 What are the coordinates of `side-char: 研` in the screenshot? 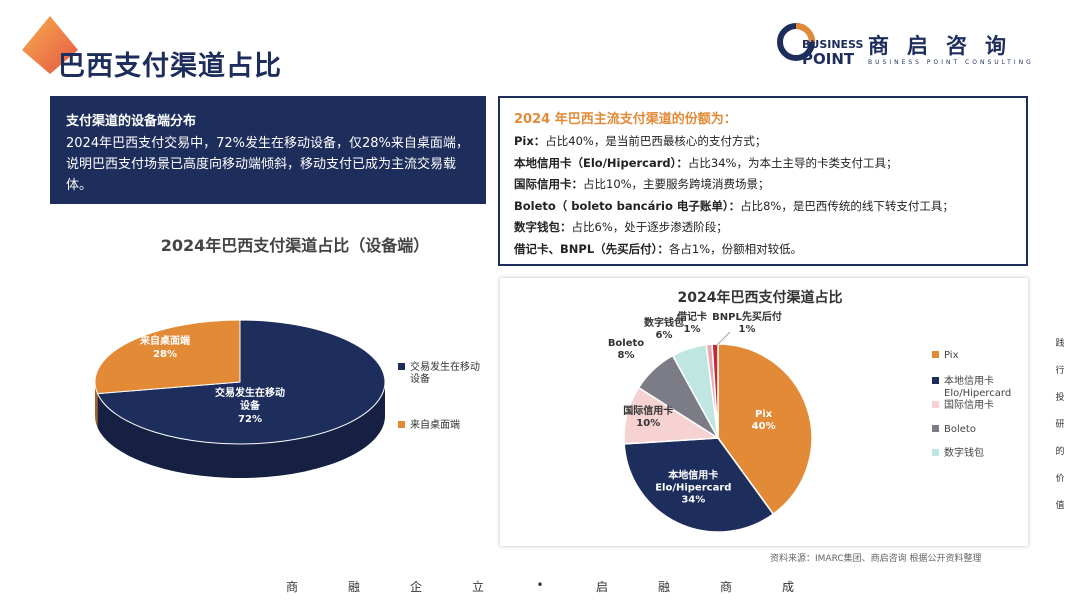 It's located at (1060, 425).